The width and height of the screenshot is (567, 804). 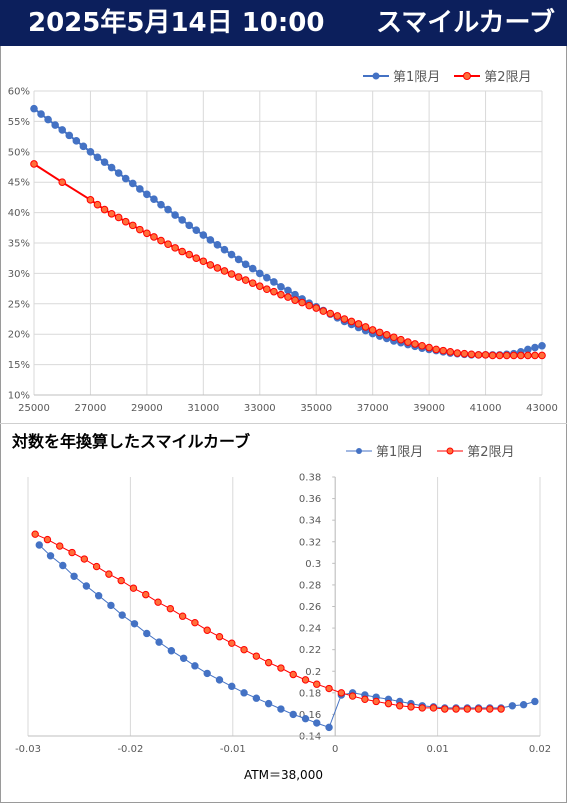 I want to click on chart2-y-tick-label: 0.3, so click(x=313, y=564).